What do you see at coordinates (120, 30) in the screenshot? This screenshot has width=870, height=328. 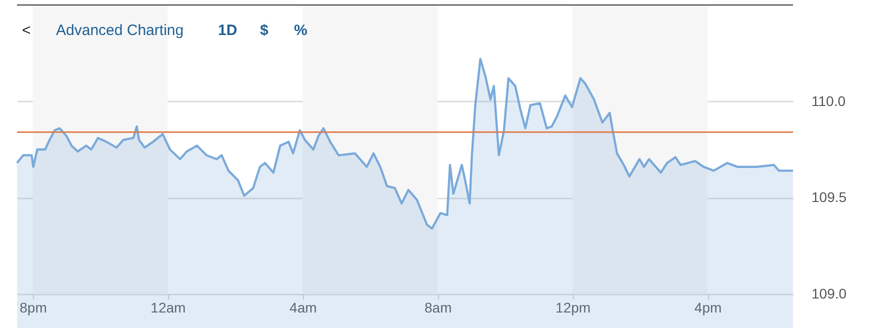 I see `annotation: Advanced Charting` at bounding box center [120, 30].